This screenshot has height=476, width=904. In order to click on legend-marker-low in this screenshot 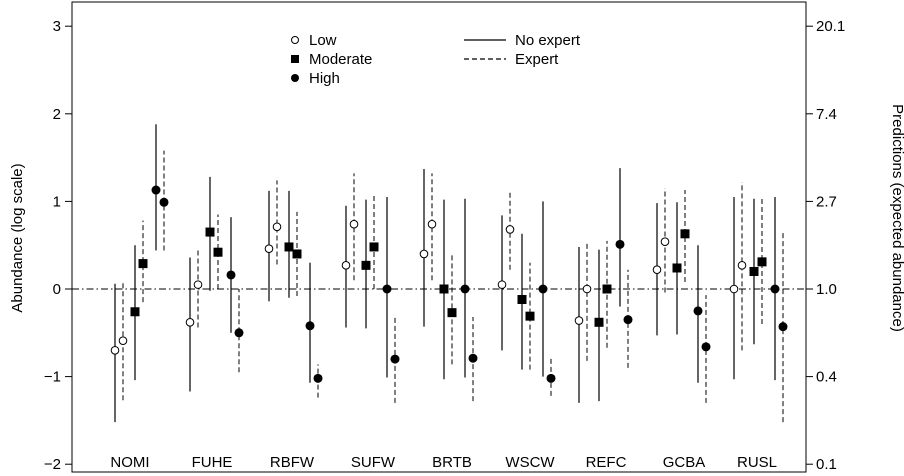, I will do `click(295, 40)`.